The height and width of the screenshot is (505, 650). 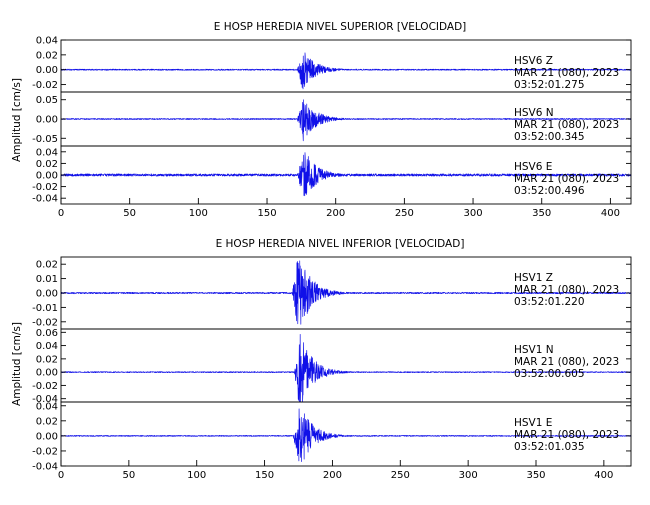 I want to click on y-tick-label: 0.06, so click(x=47, y=333).